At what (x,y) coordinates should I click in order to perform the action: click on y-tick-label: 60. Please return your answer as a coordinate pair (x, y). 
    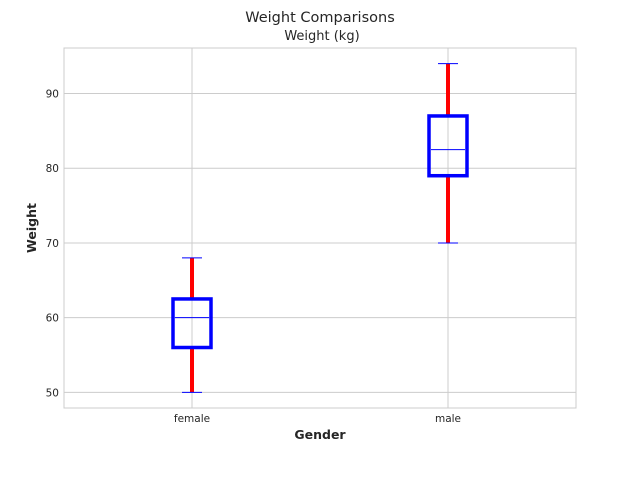
    Looking at the image, I should click on (52, 319).